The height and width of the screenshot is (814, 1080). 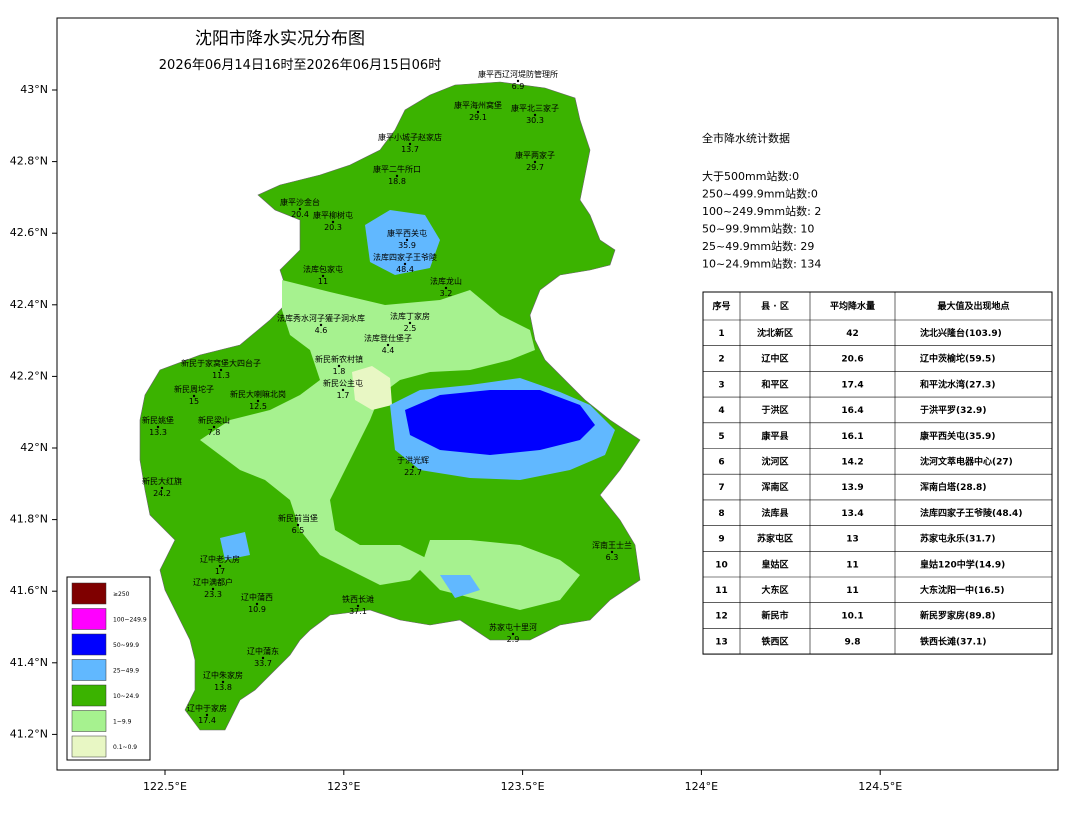 What do you see at coordinates (721, 617) in the screenshot?
I see `table-cell: 12` at bounding box center [721, 617].